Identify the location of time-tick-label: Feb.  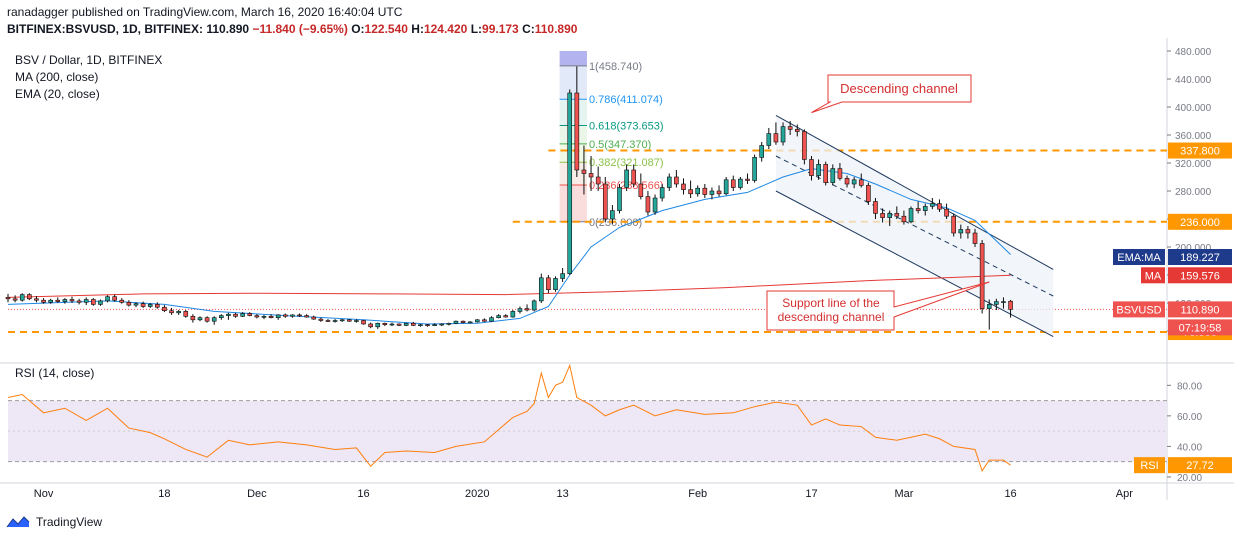
(697, 494).